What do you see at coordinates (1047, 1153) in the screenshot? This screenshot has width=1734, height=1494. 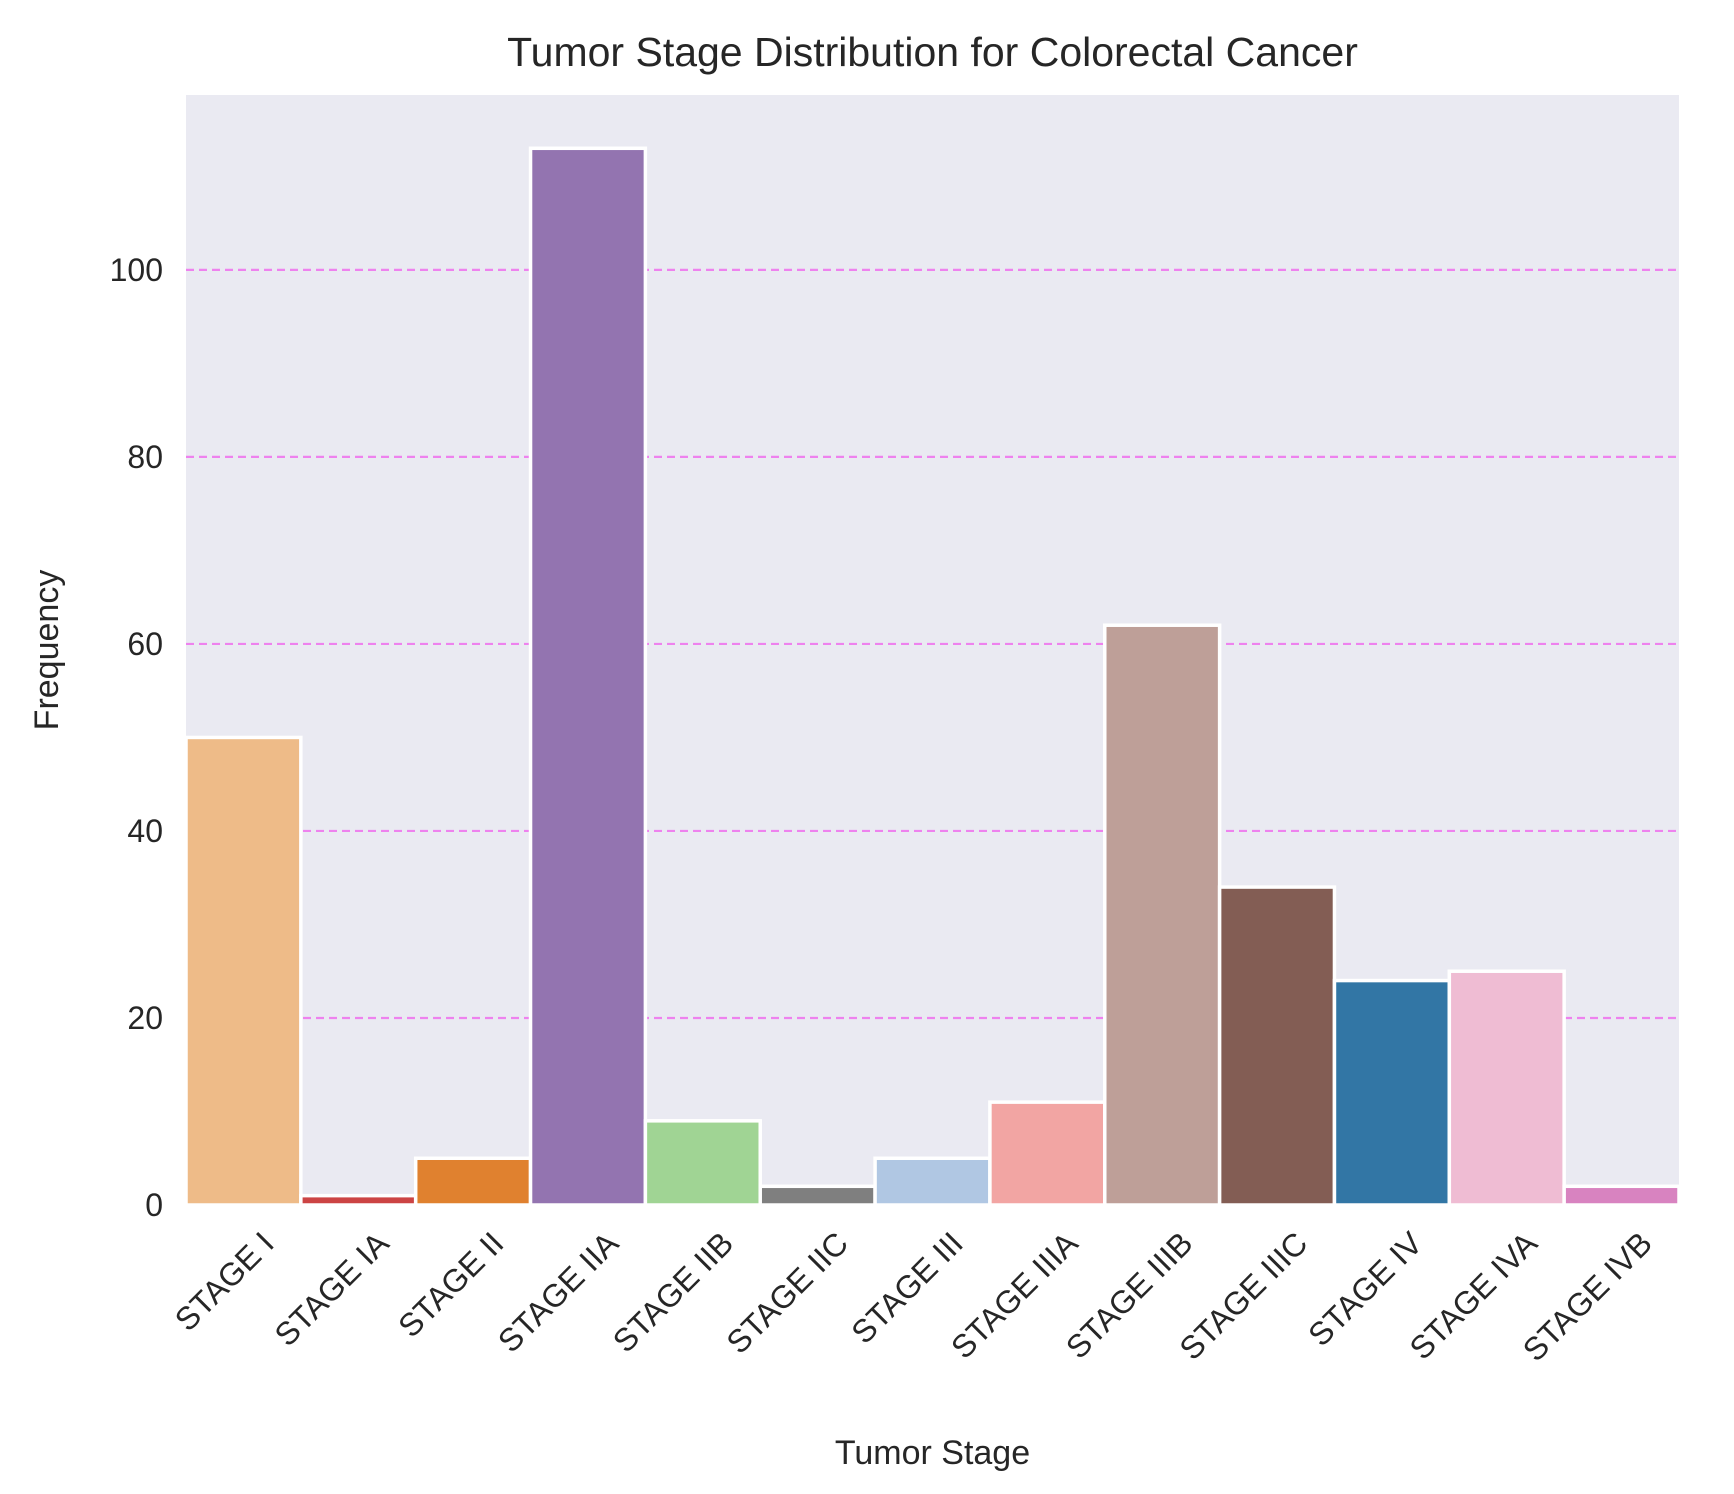 I see `bar-stage-iiia` at bounding box center [1047, 1153].